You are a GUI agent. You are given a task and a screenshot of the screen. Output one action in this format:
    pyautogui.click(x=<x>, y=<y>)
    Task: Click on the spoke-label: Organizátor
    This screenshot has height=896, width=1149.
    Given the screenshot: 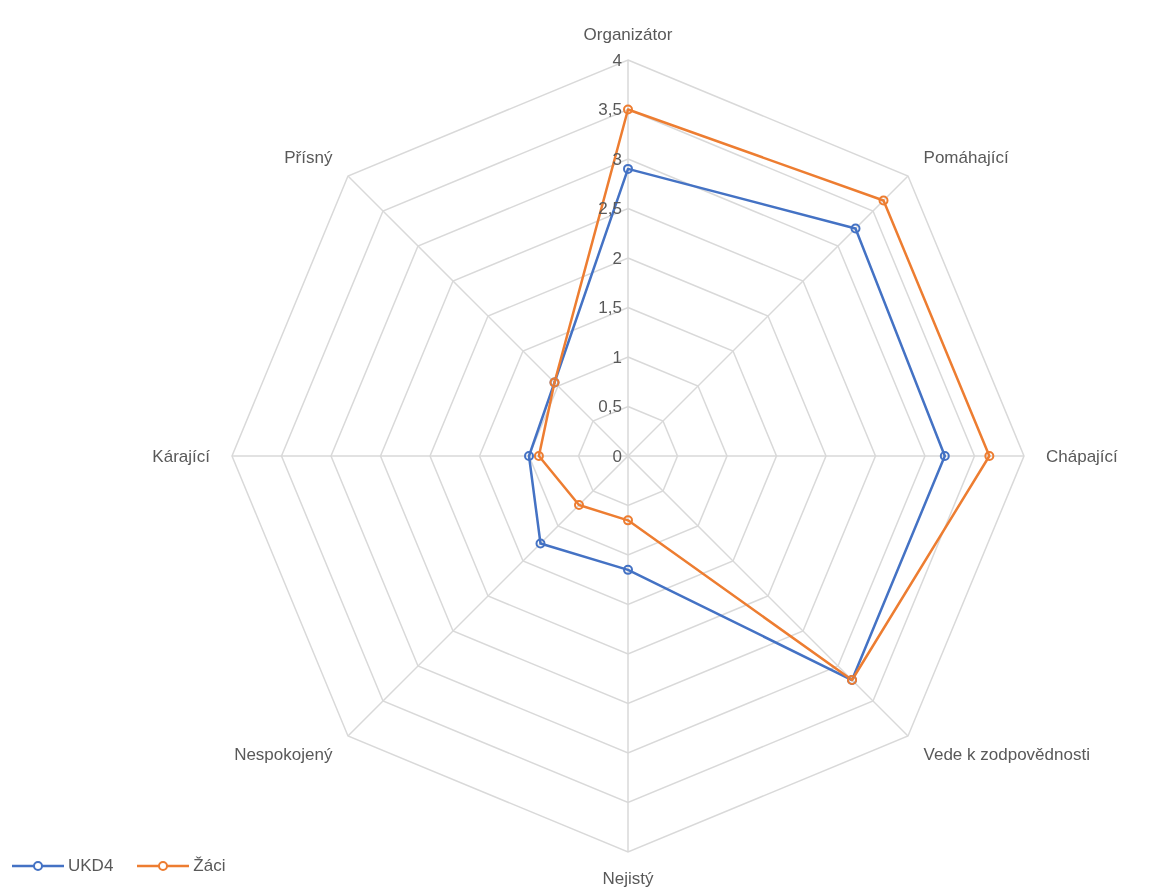 What is the action you would take?
    pyautogui.click(x=628, y=34)
    